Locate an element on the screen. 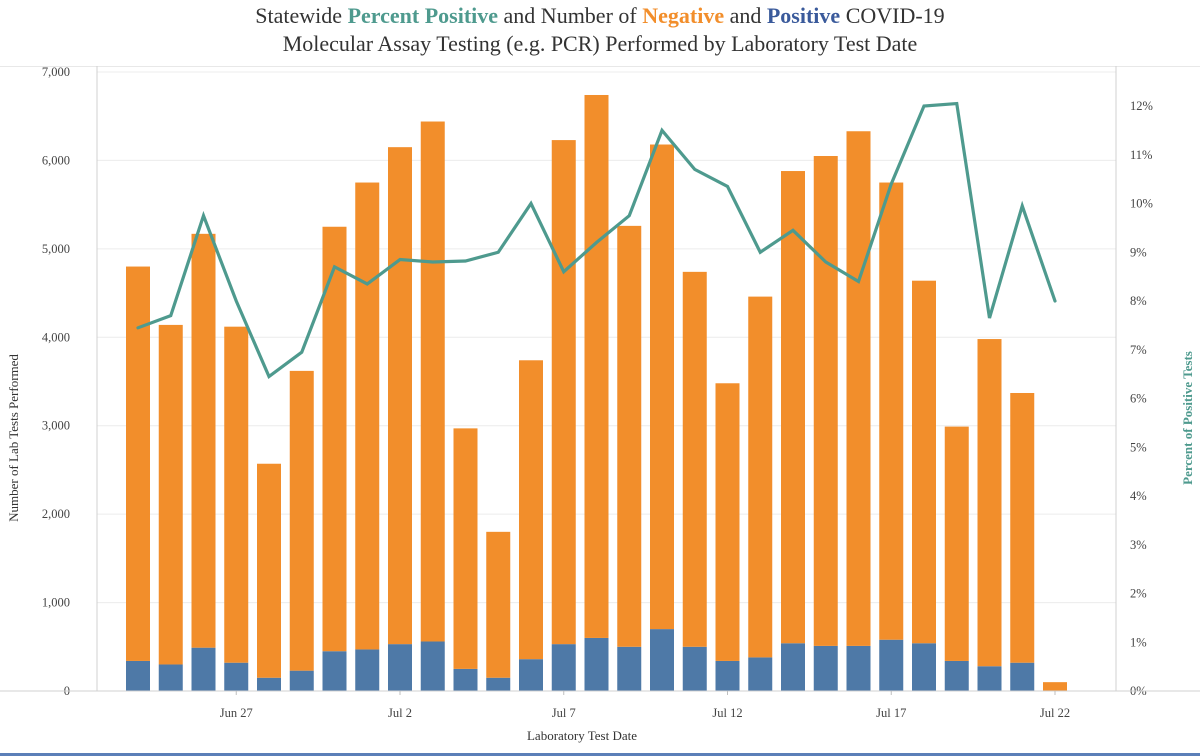 The width and height of the screenshot is (1200, 756). x-tick-label: Jul 17 is located at coordinates (891, 713).